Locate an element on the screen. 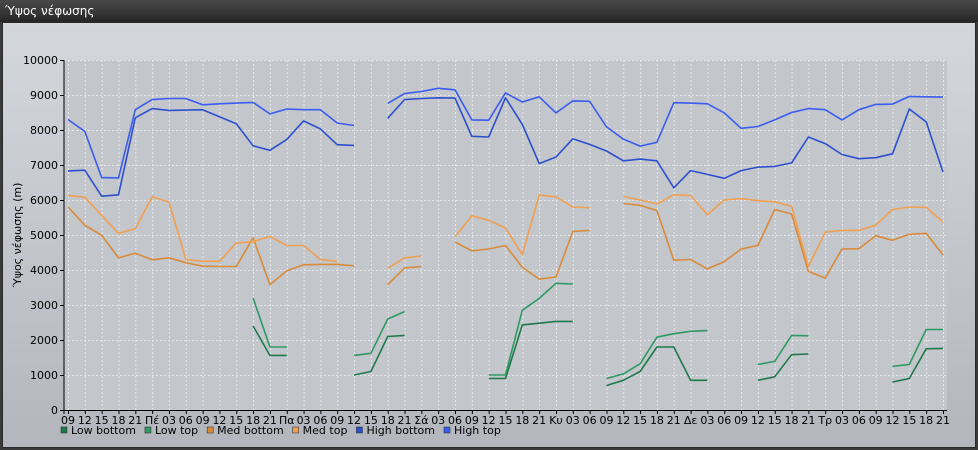  y-tick-label: 1000 is located at coordinates (44, 375).